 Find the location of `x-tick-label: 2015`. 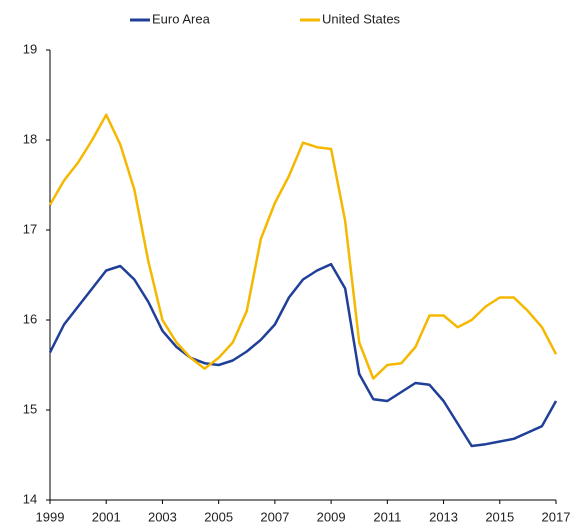

x-tick-label: 2015 is located at coordinates (499, 516).